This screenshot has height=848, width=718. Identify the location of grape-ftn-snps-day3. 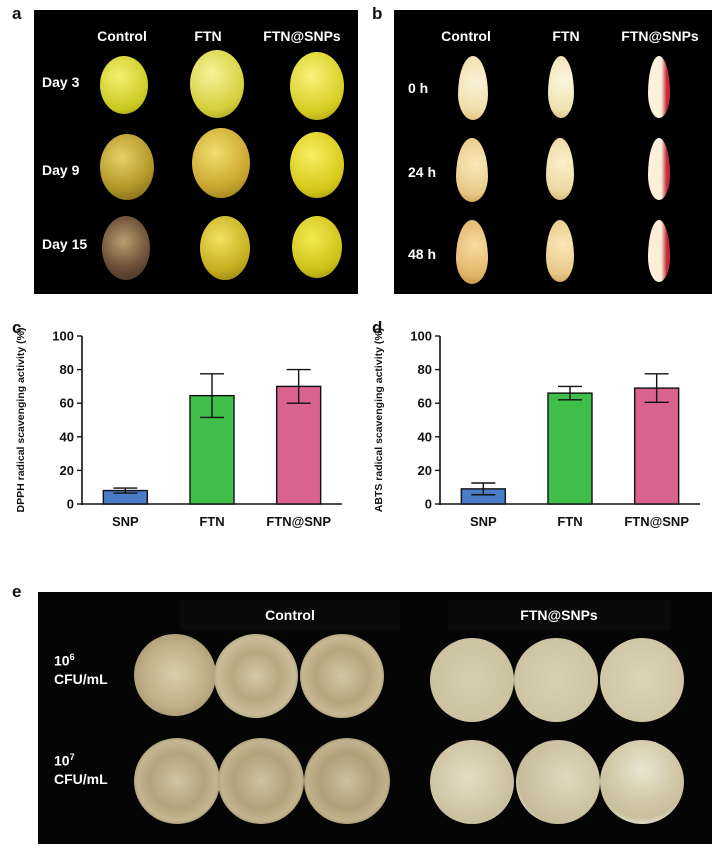
(317, 86).